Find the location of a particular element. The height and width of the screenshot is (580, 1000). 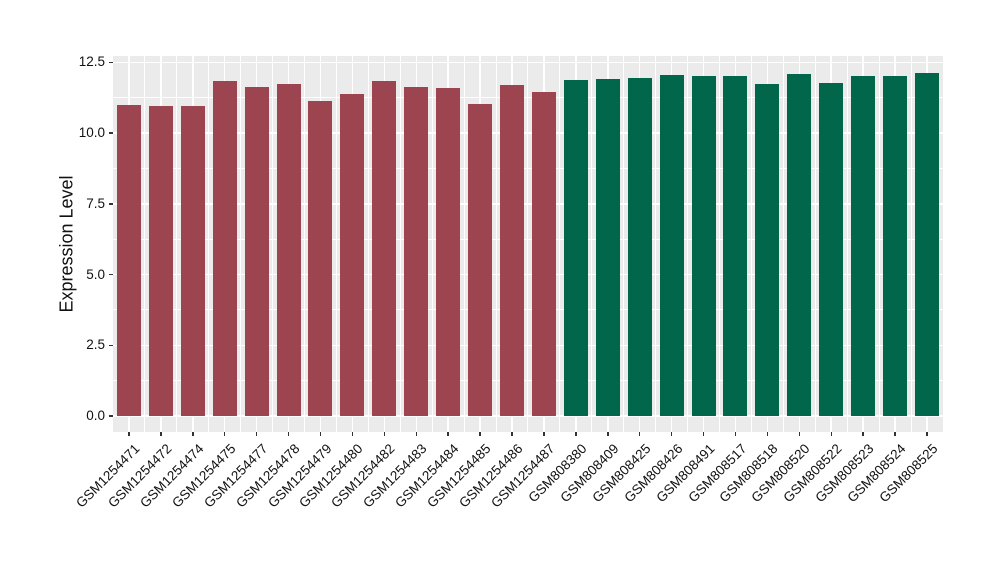

bar-GSM1254478 is located at coordinates (288, 250).